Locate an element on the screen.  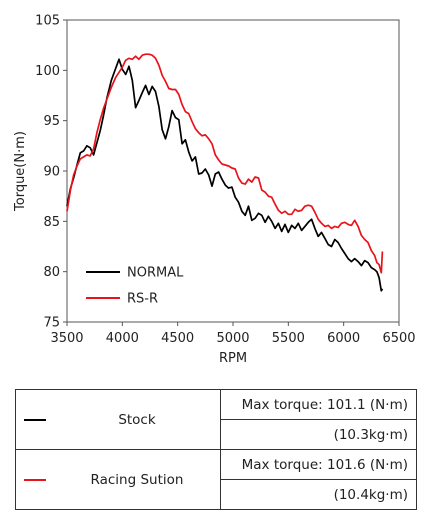
legend-label-normal: NORMAL is located at coordinates (155, 273).